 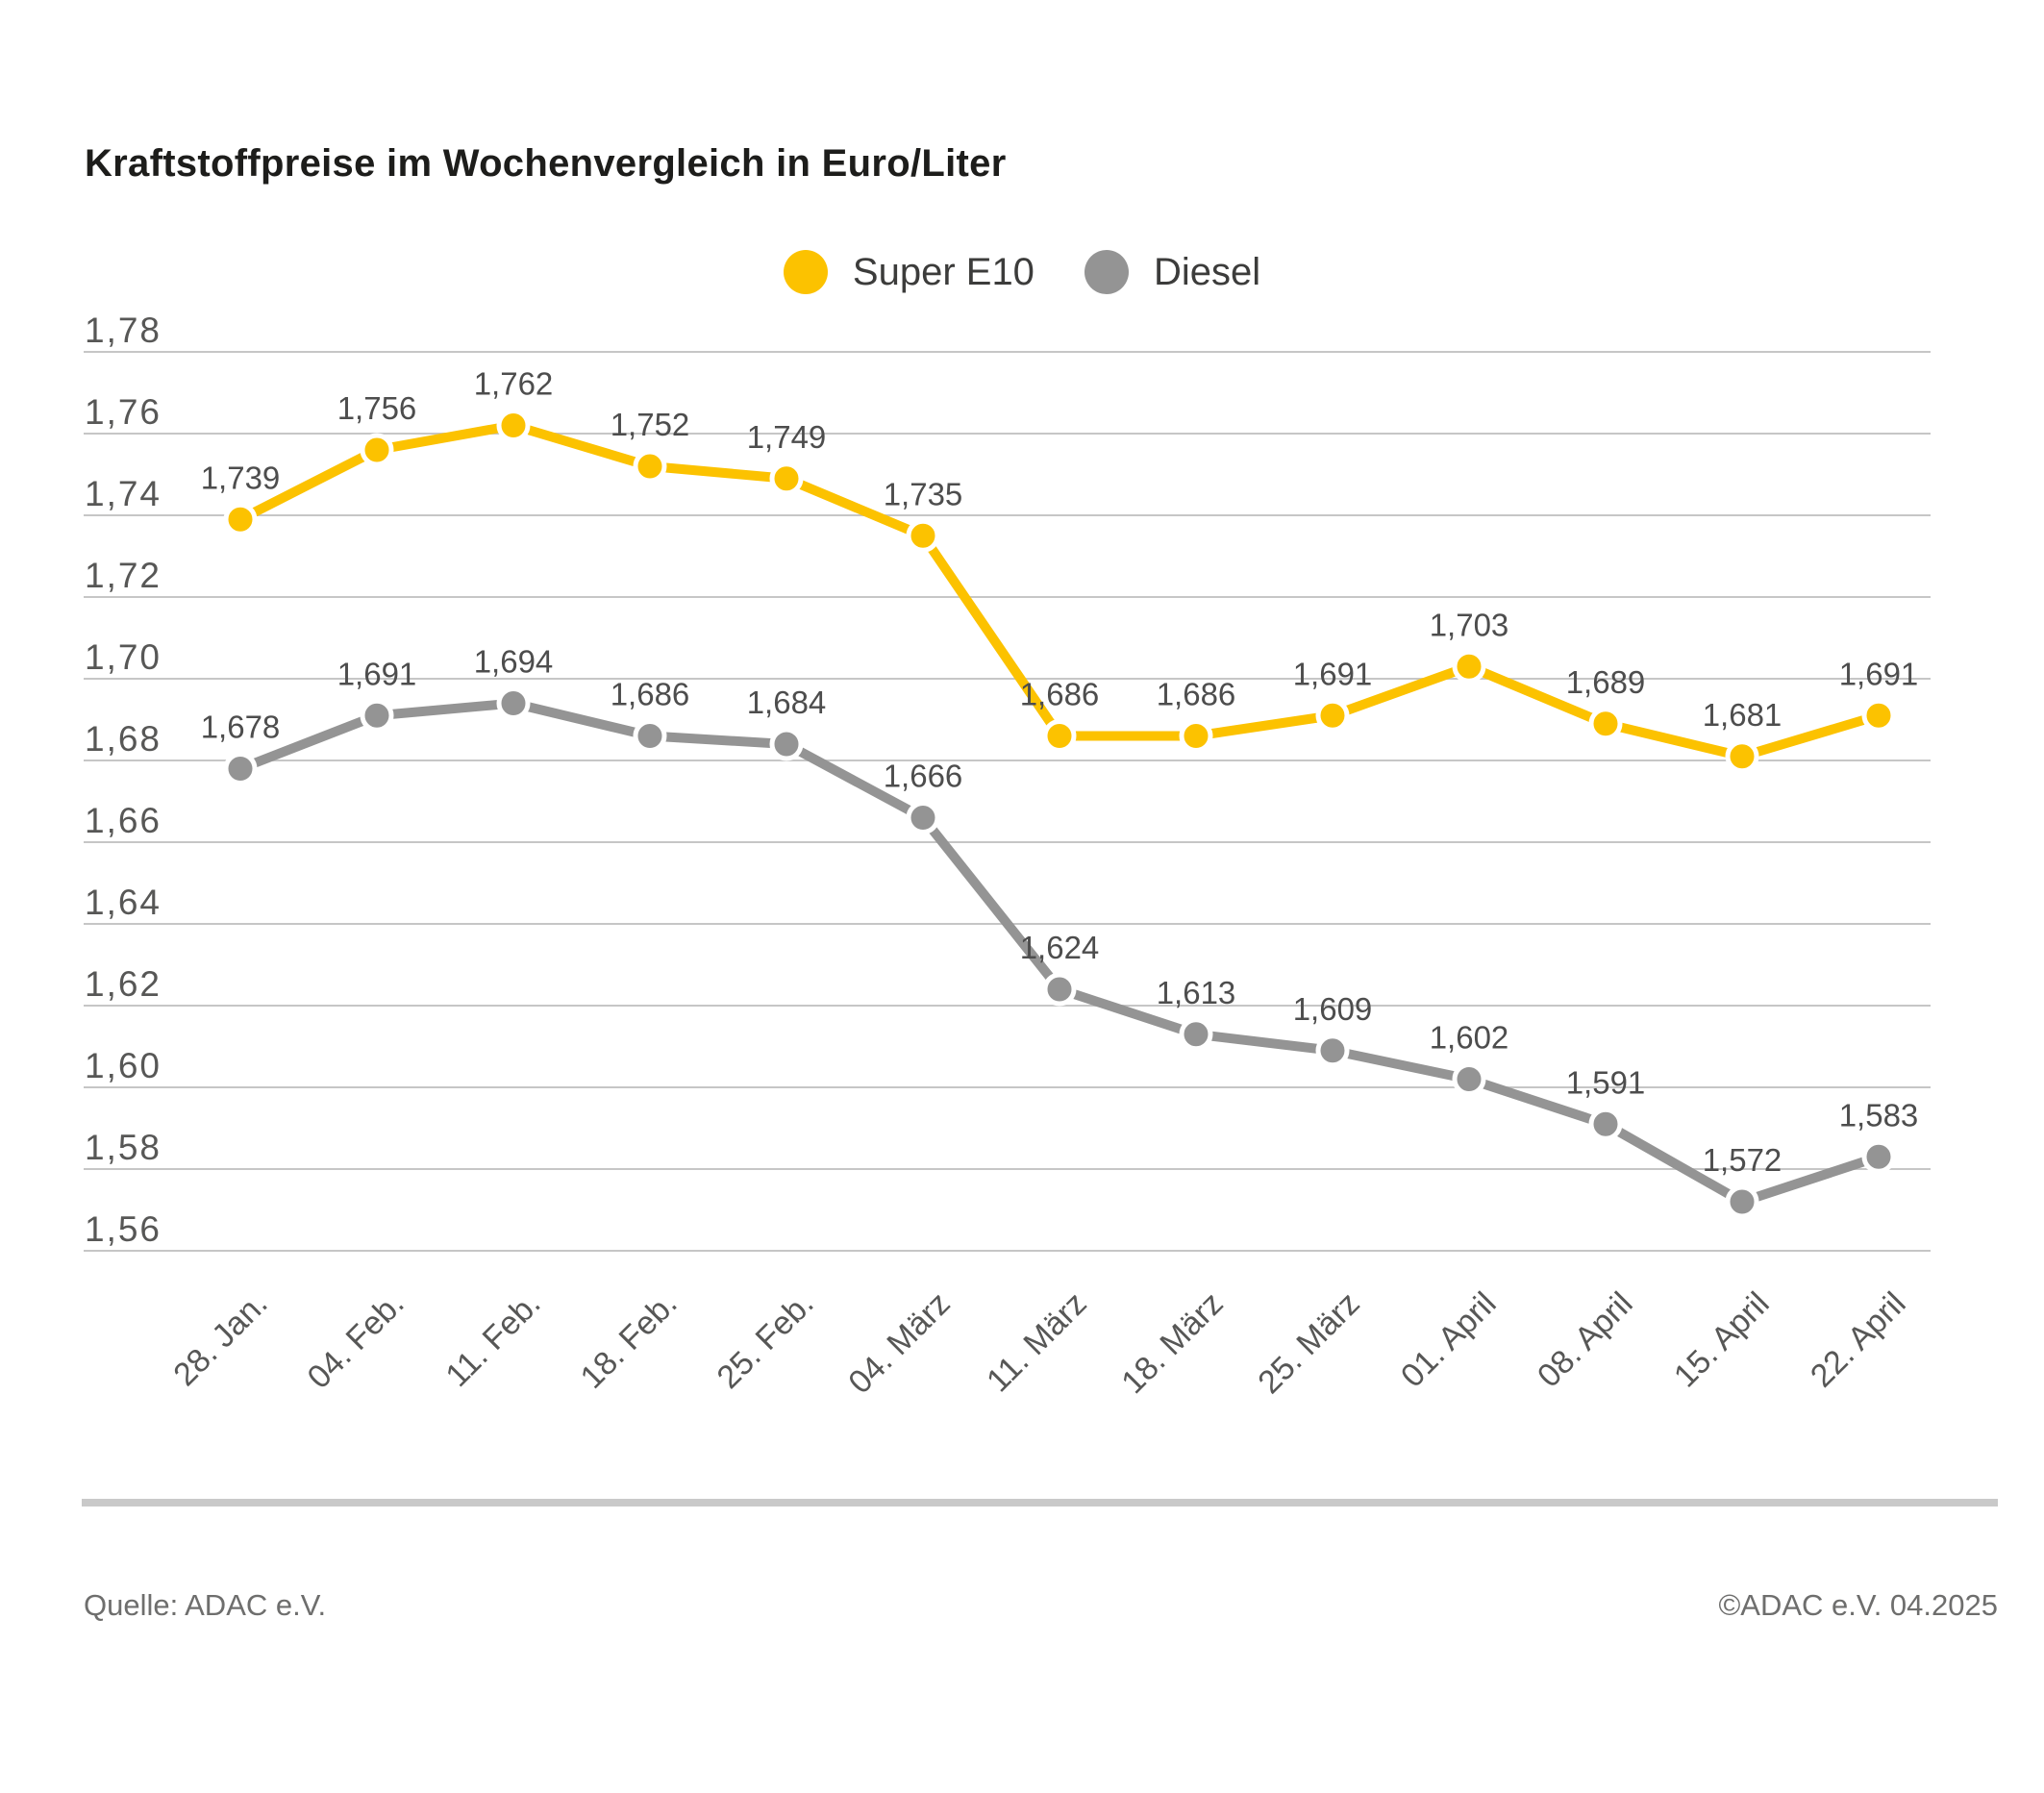 I want to click on data-point-label: 1,684, so click(x=787, y=702).